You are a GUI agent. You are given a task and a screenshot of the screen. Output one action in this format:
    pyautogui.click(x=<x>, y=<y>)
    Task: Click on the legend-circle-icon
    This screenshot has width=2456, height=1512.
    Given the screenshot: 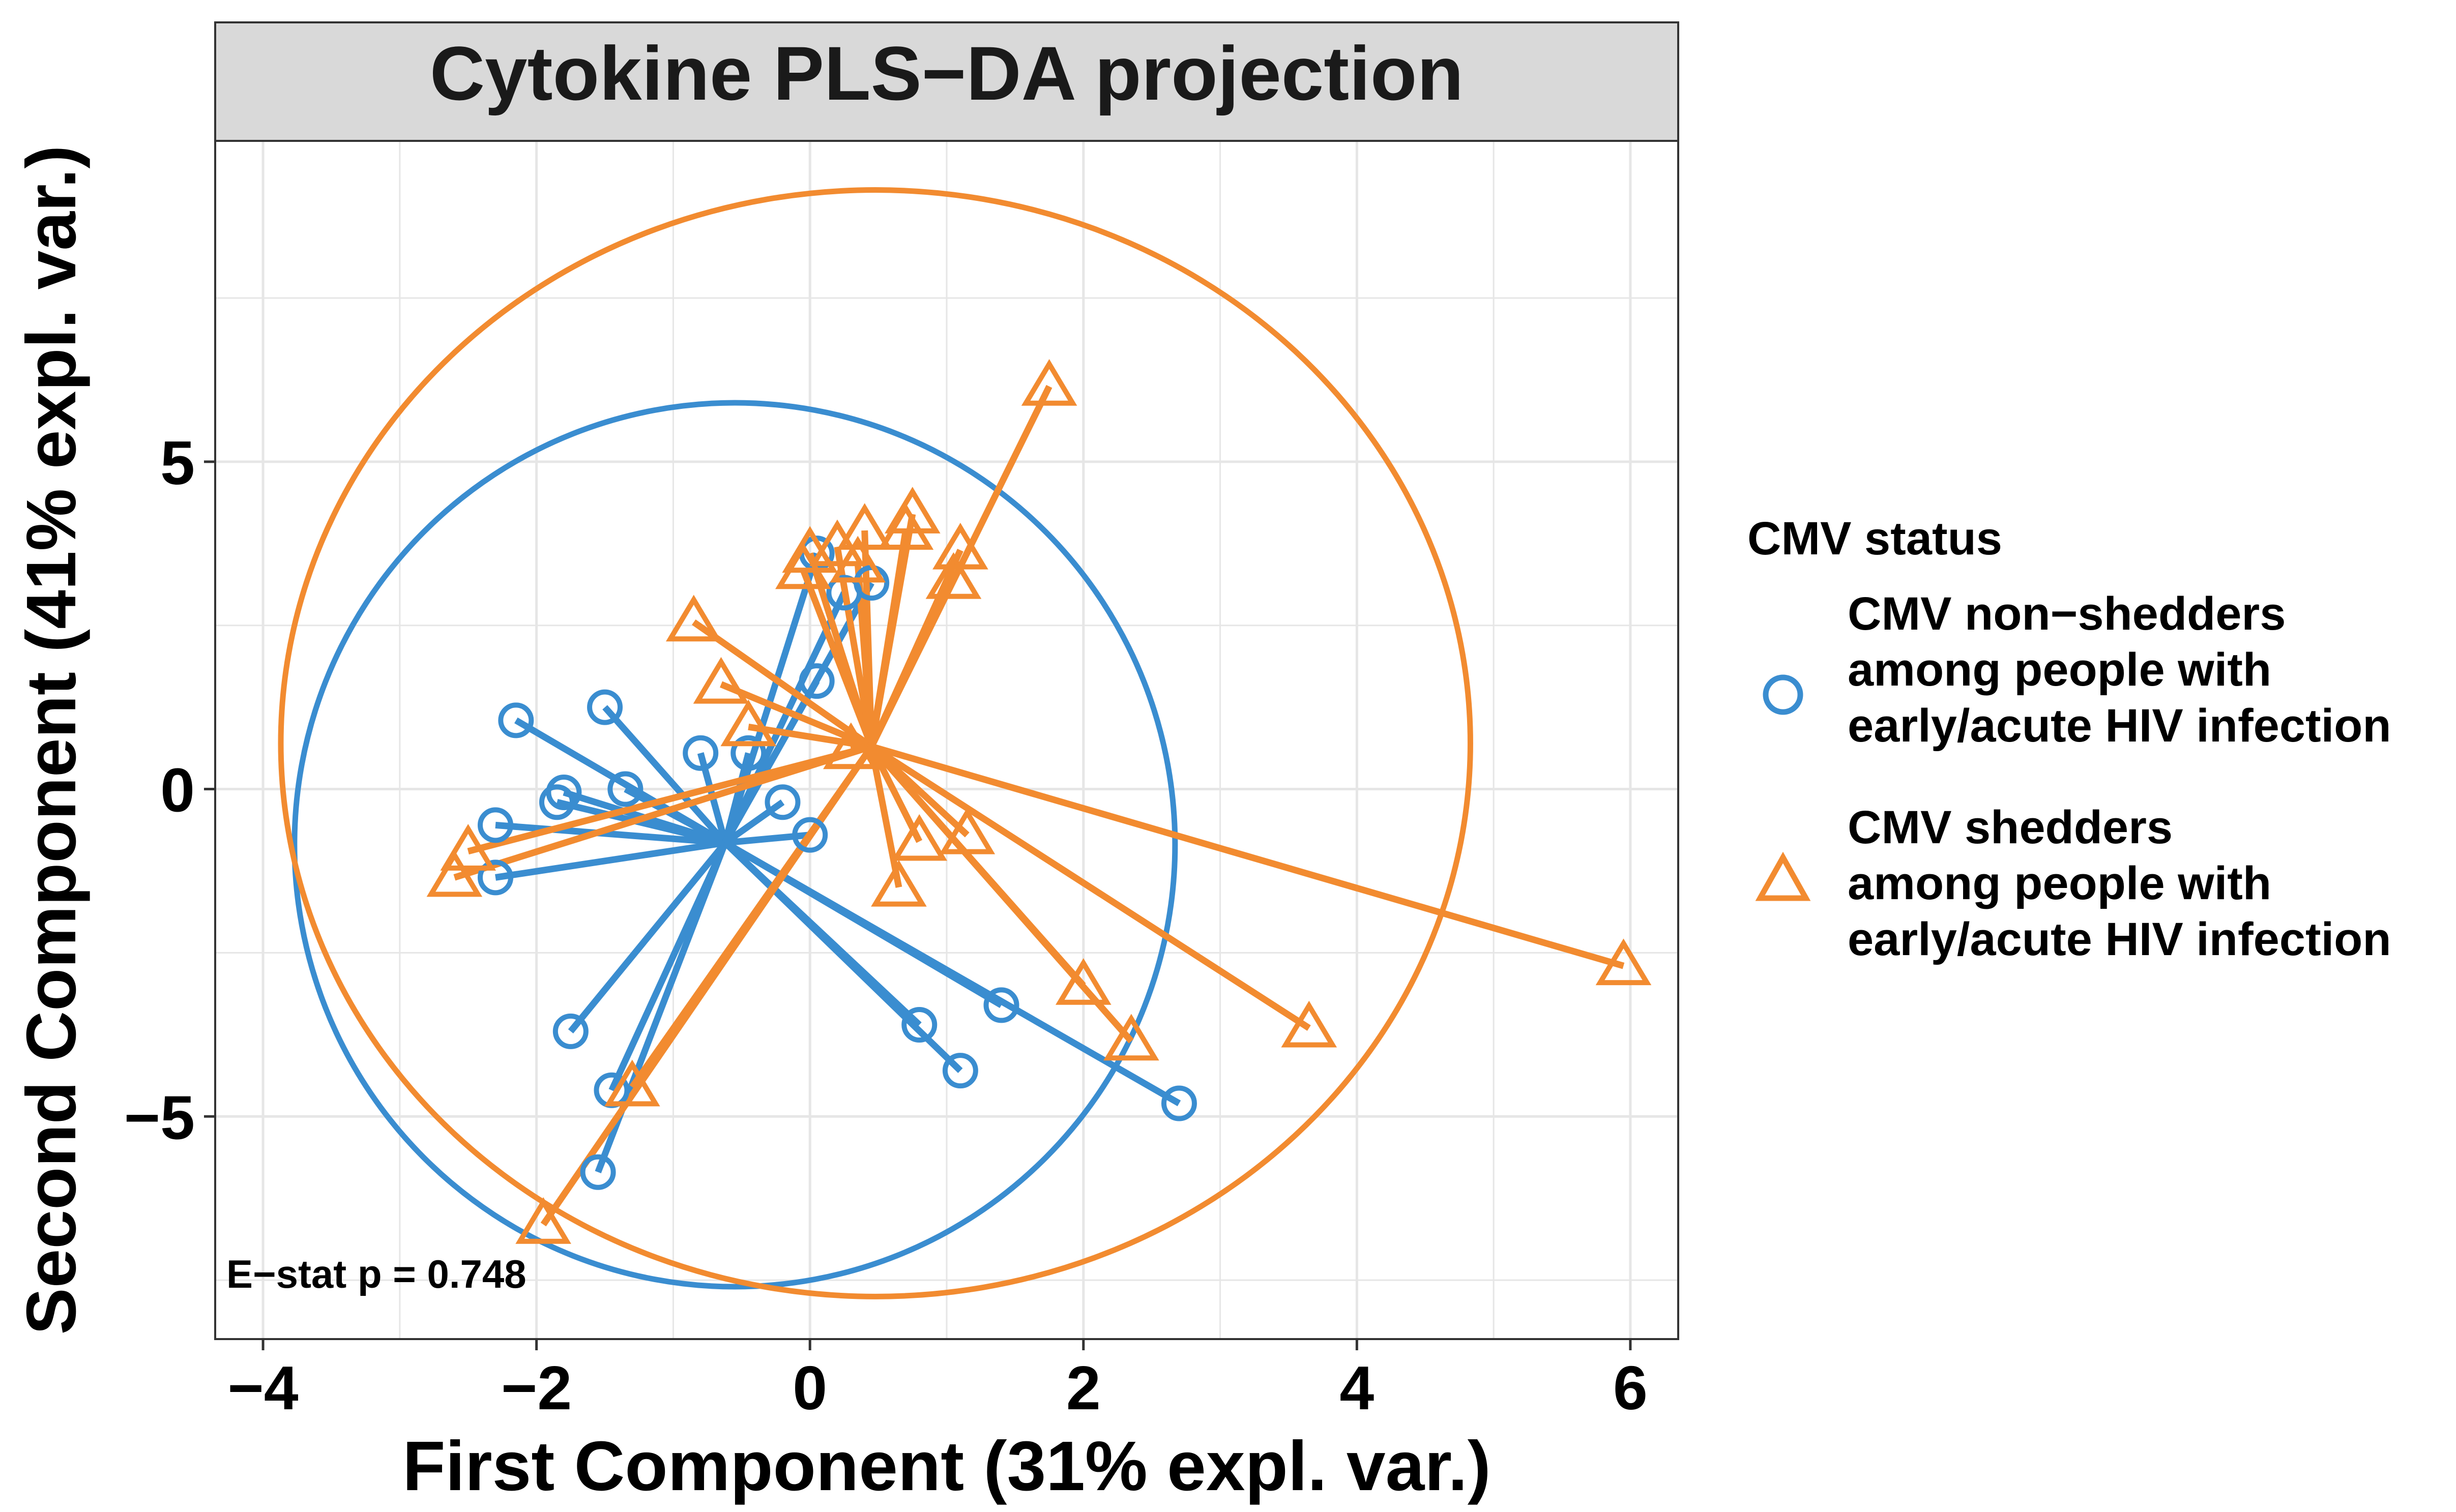 What is the action you would take?
    pyautogui.click(x=1783, y=694)
    